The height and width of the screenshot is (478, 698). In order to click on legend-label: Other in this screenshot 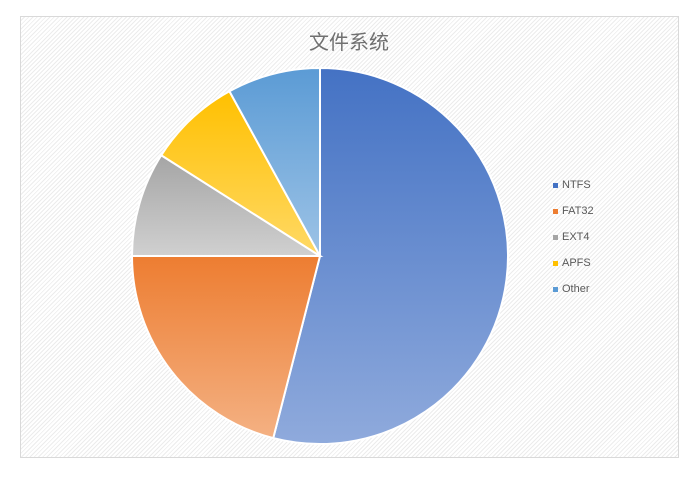, I will do `click(576, 289)`.